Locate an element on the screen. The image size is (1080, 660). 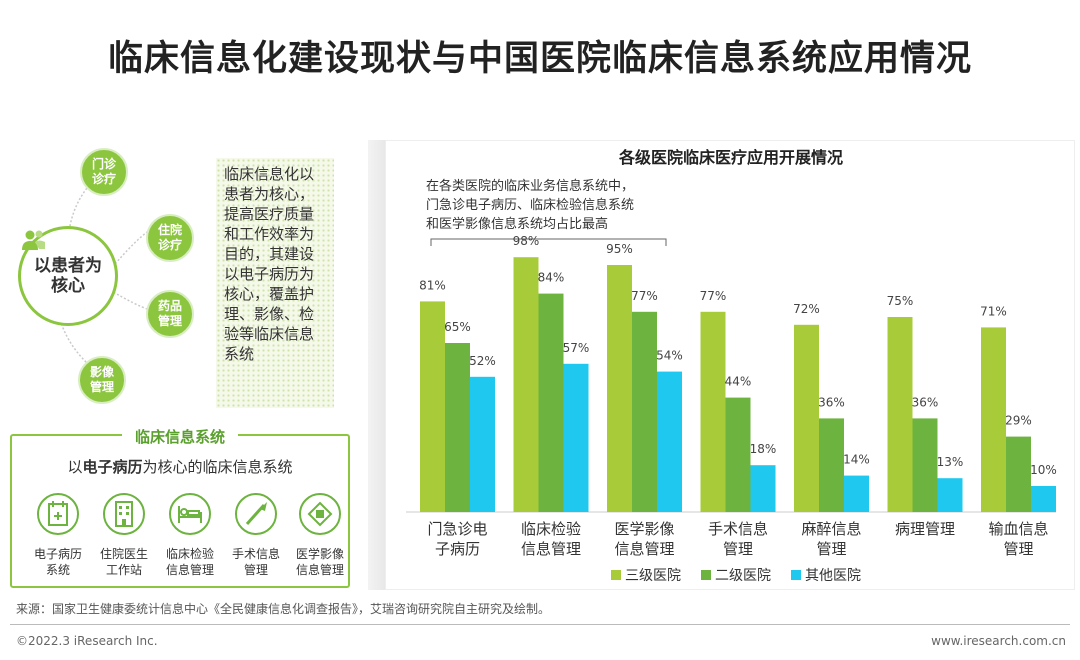
category-label-4-1: 管理 is located at coordinates (831, 549).